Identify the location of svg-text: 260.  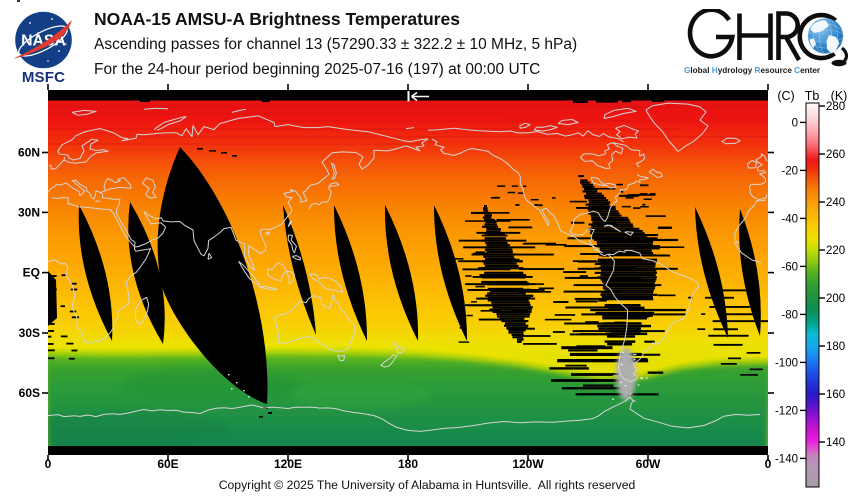
(835, 155).